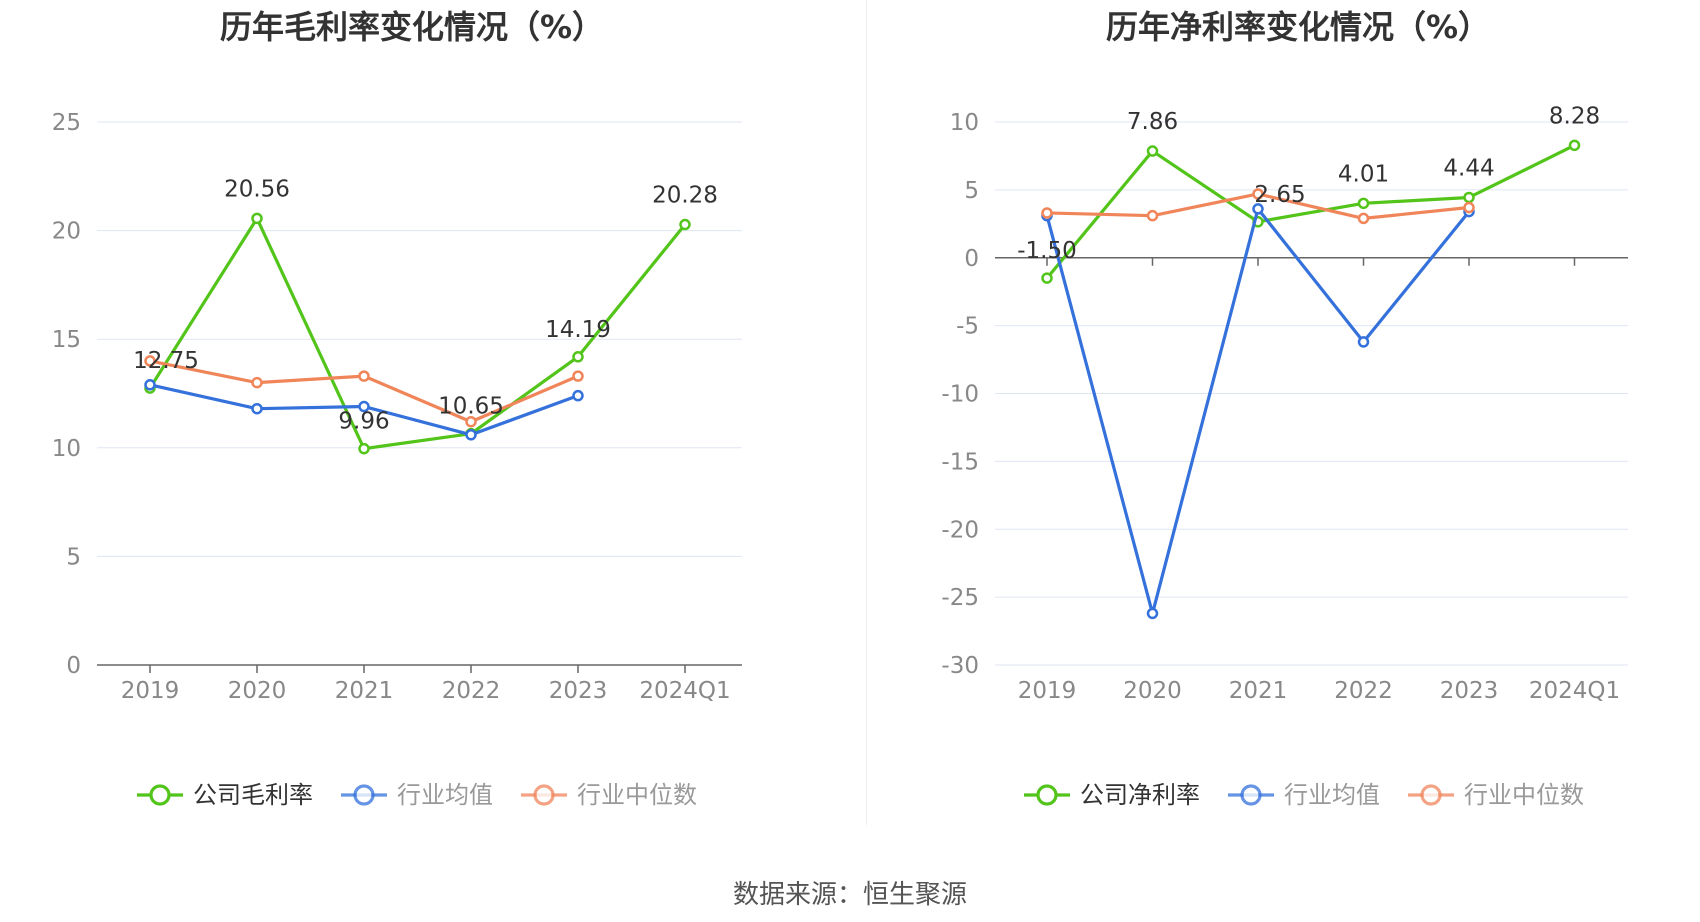  I want to click on data-label: 9.96, so click(363, 422).